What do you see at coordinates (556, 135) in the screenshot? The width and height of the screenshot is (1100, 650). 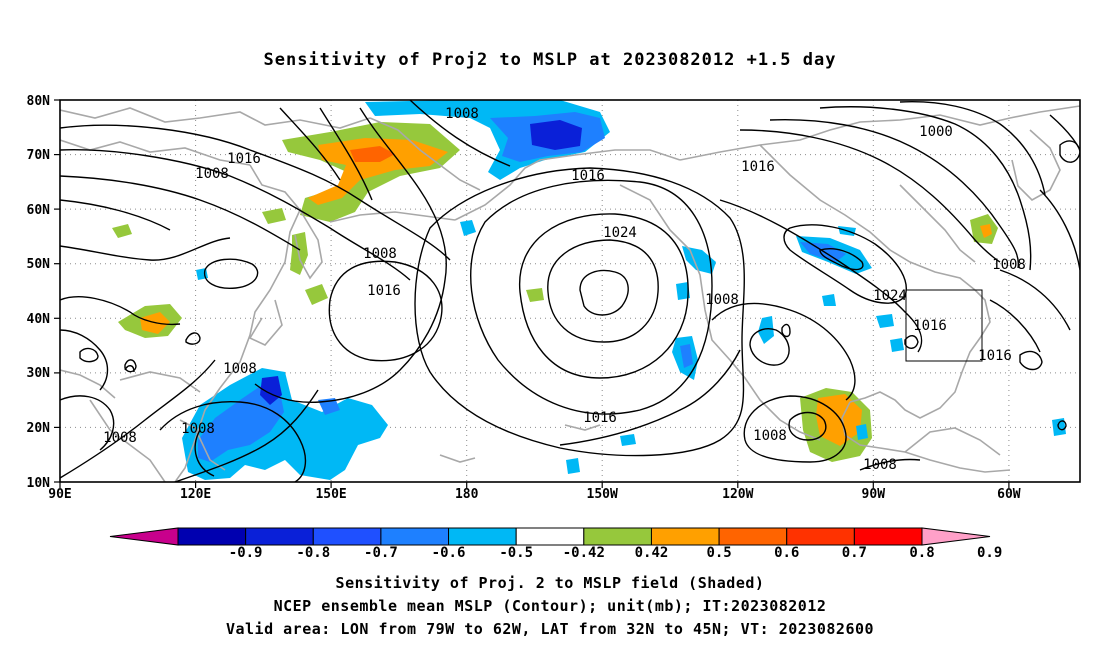 I see `shade-dark-blue-north` at bounding box center [556, 135].